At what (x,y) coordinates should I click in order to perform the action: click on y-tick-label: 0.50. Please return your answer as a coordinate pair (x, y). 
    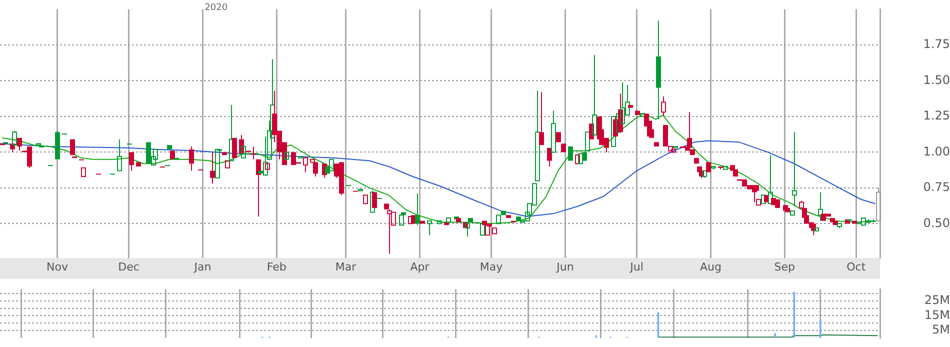
    Looking at the image, I should click on (936, 223).